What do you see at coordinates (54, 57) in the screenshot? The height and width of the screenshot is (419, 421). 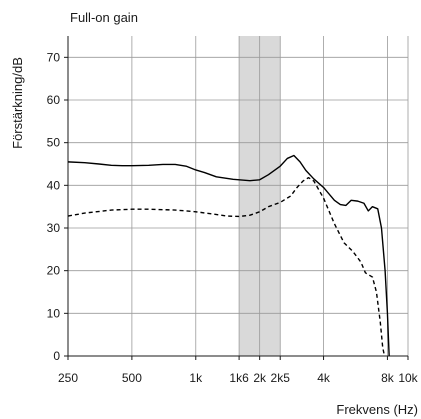 I see `y-tick-label: 70` at bounding box center [54, 57].